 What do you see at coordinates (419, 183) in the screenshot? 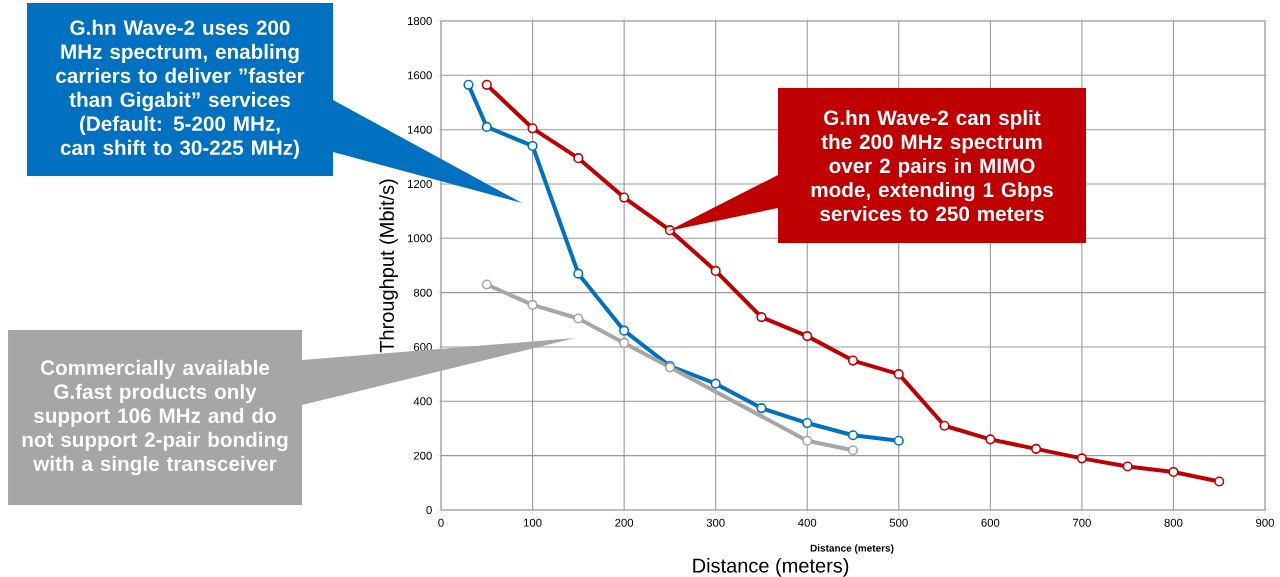
I see `y-tick-label: 1200` at bounding box center [419, 183].